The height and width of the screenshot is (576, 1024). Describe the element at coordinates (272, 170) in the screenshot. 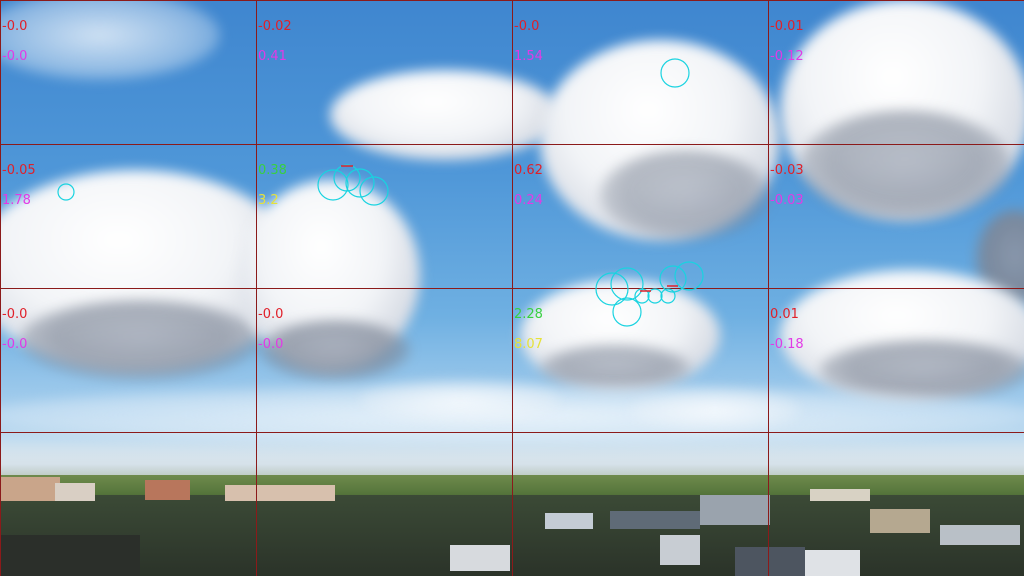

I see `cell-value-top: 0.38` at that location.